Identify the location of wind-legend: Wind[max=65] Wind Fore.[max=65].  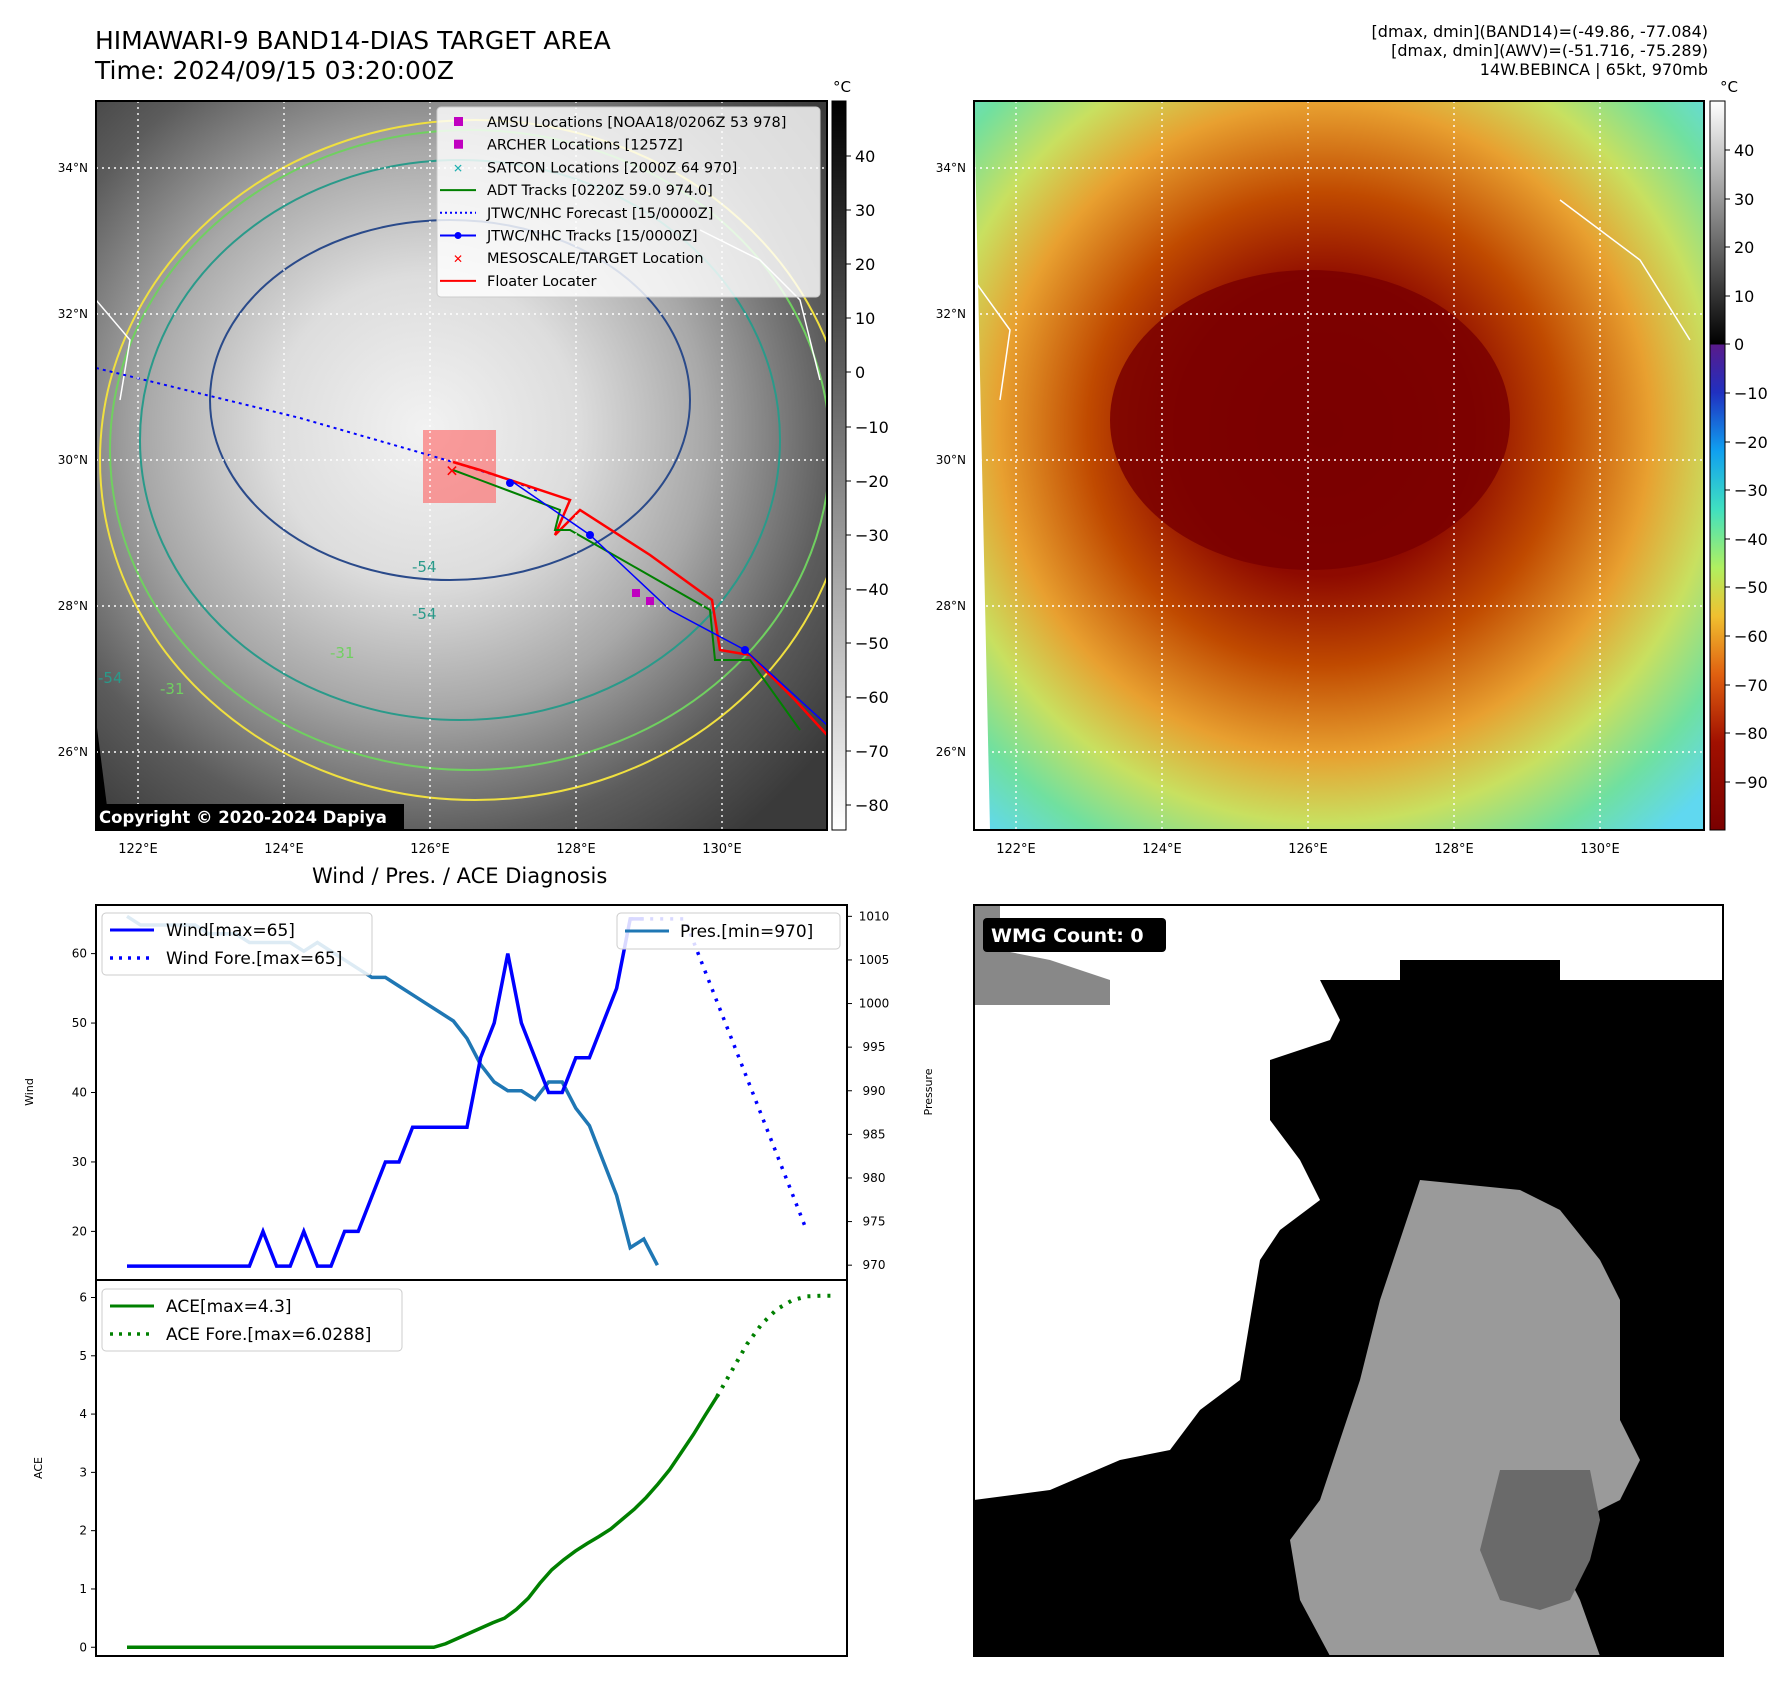
(237, 944).